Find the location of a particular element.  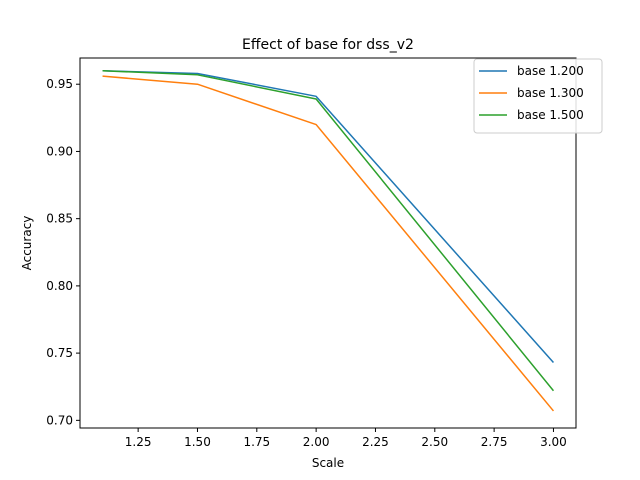

y-axis-label: Accuracy is located at coordinates (27, 243).